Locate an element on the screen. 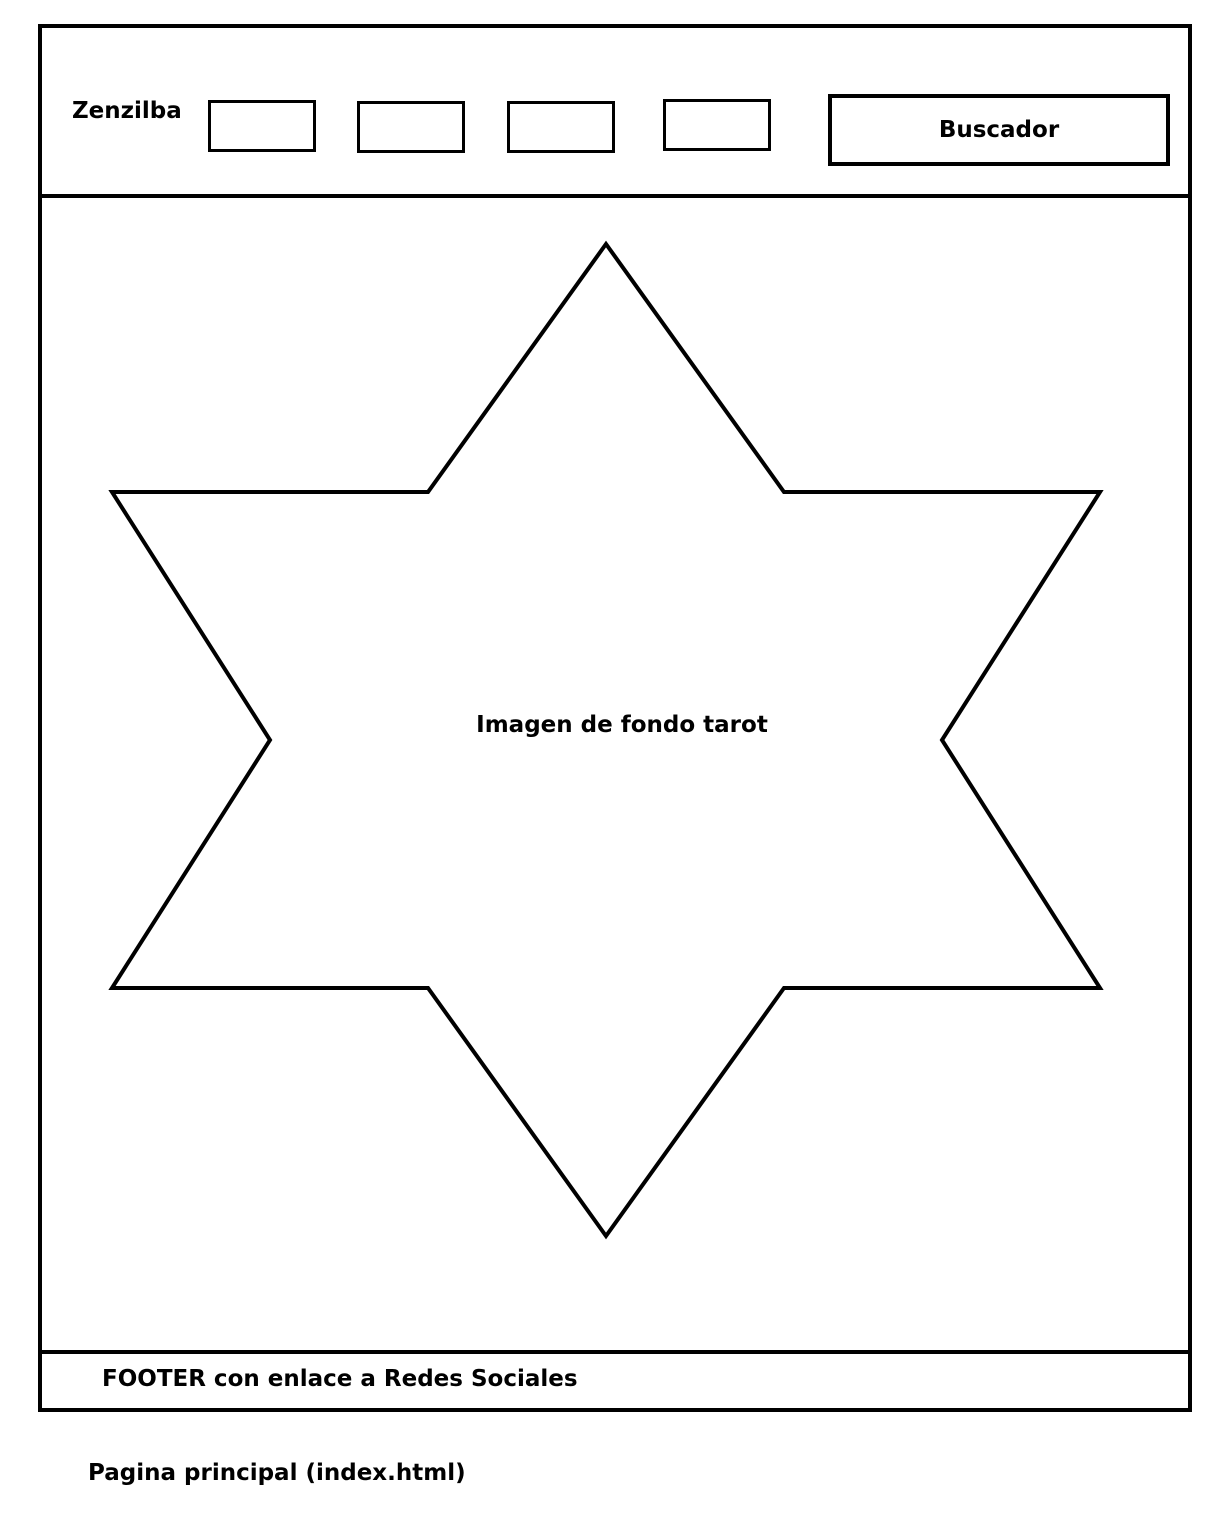 The width and height of the screenshot is (1220, 1524). hero-label: Imagen de fondo tarot is located at coordinates (622, 725).